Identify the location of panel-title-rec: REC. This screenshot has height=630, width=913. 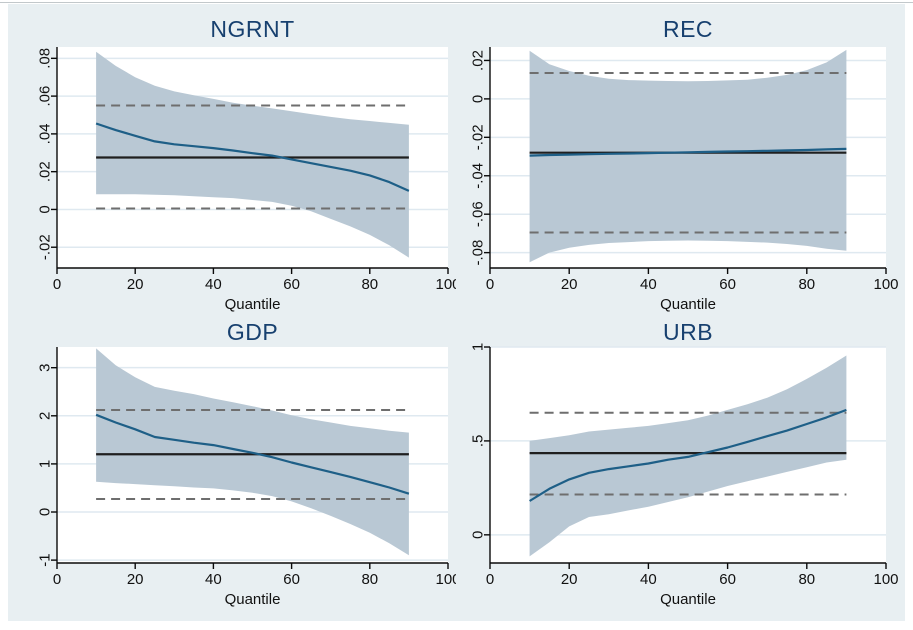
(688, 29).